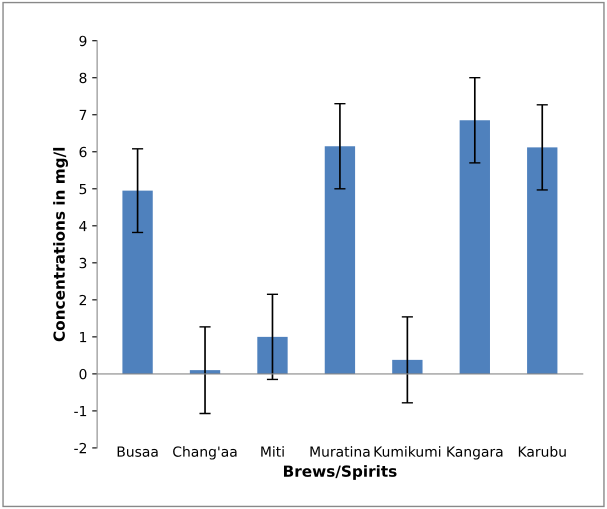 The image size is (607, 509). Describe the element at coordinates (83, 189) in the screenshot. I see `y-tick-label: 5` at that location.